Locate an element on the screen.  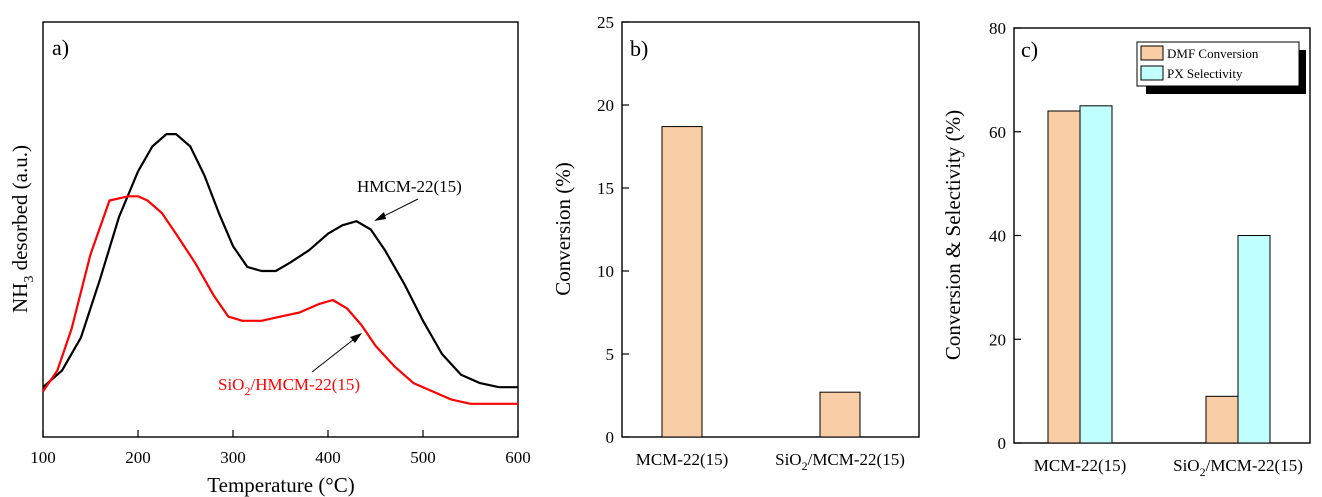
x-tick-label-600: 600 is located at coordinates (518, 457).